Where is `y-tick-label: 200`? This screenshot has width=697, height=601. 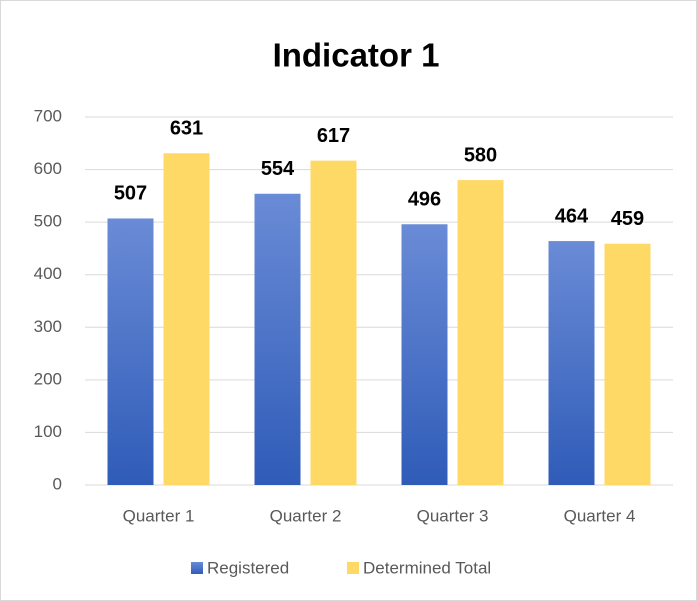 y-tick-label: 200 is located at coordinates (48, 378).